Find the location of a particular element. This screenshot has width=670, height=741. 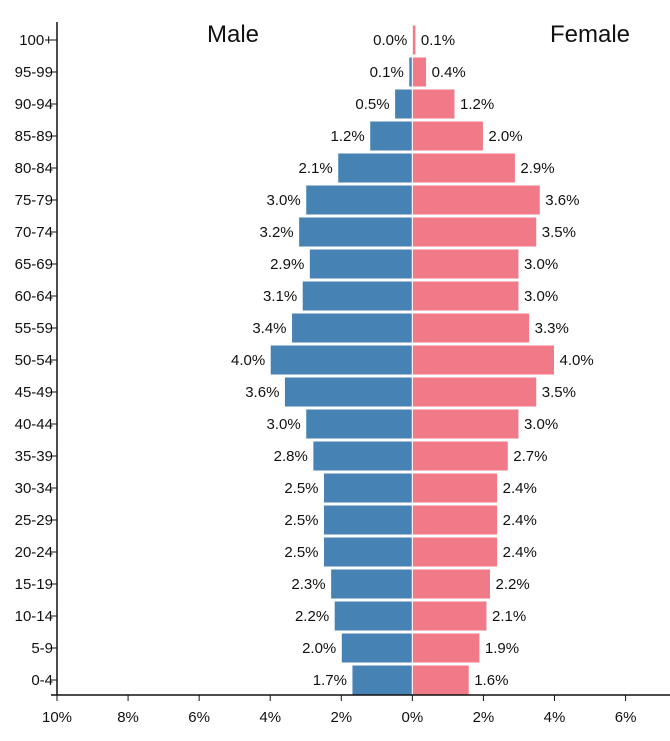

label-female-50-54: 4.0% is located at coordinates (577, 360).